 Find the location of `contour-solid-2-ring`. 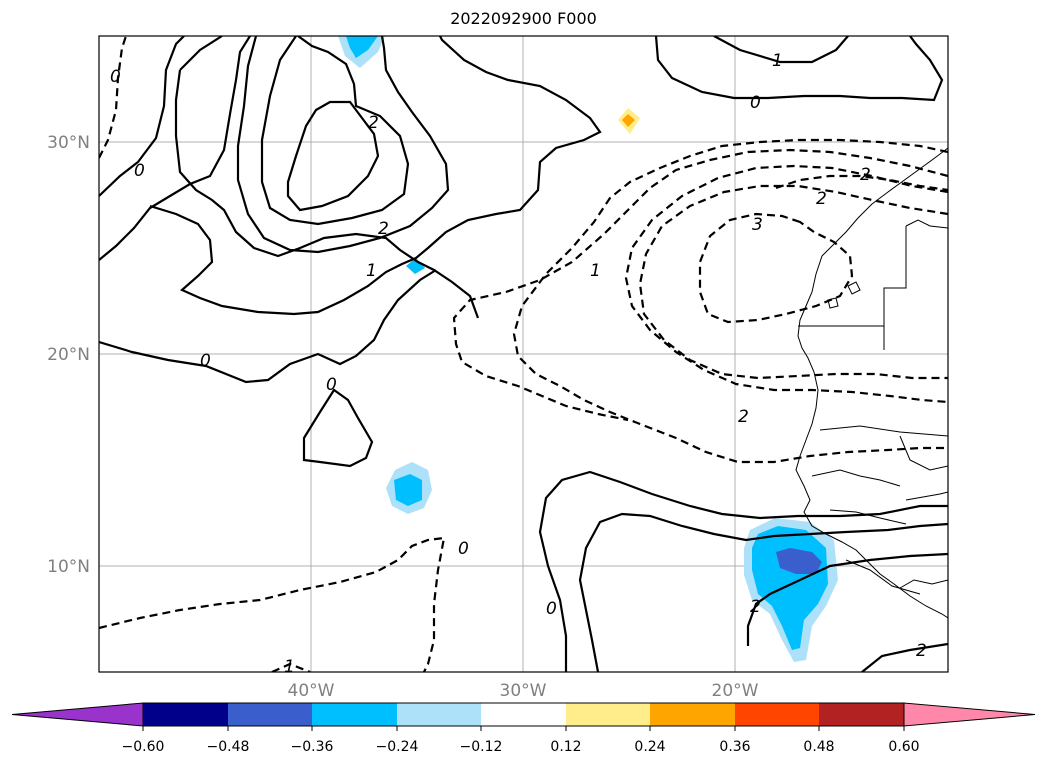

contour-solid-2-ring is located at coordinates (335, 131).